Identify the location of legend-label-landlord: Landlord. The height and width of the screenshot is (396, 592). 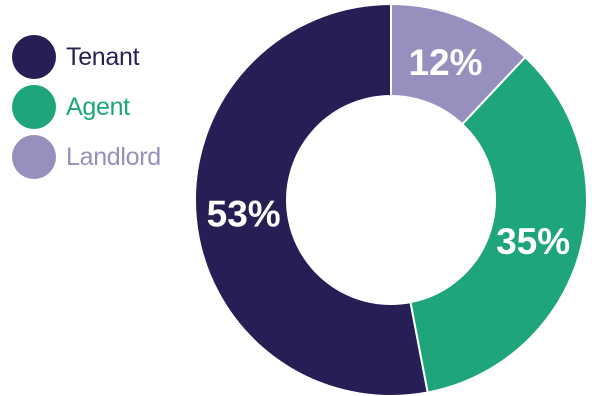
(113, 156).